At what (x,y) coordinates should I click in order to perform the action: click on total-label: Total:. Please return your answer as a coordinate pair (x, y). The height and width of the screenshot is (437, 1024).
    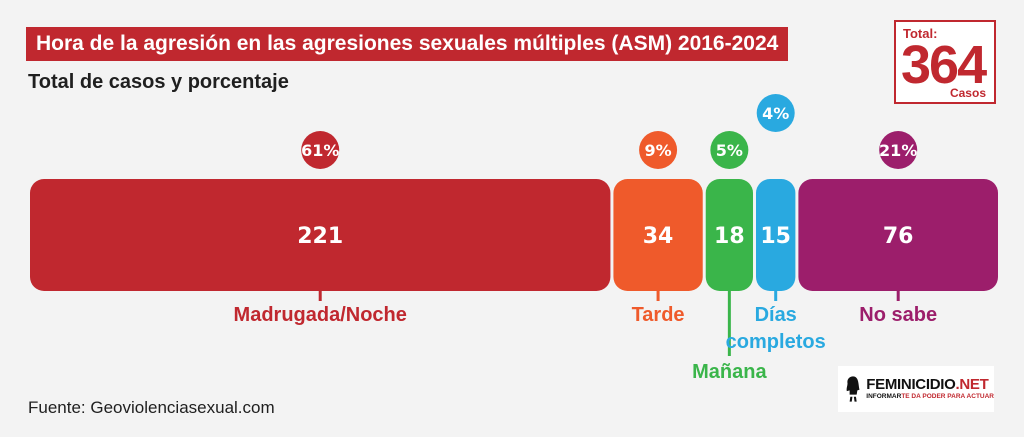
    Looking at the image, I should click on (920, 33).